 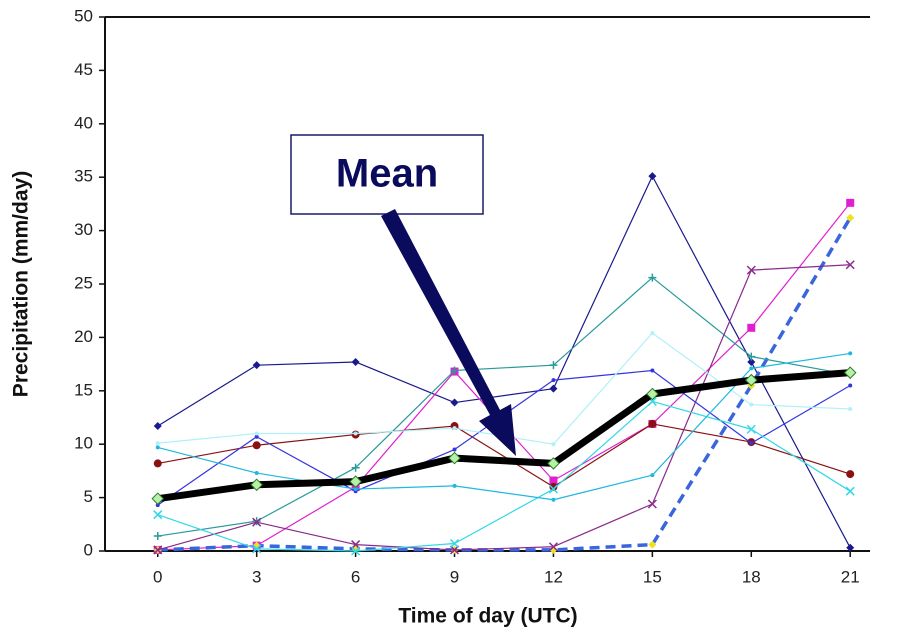 I want to click on y-tick-label: 10, so click(x=83, y=443).